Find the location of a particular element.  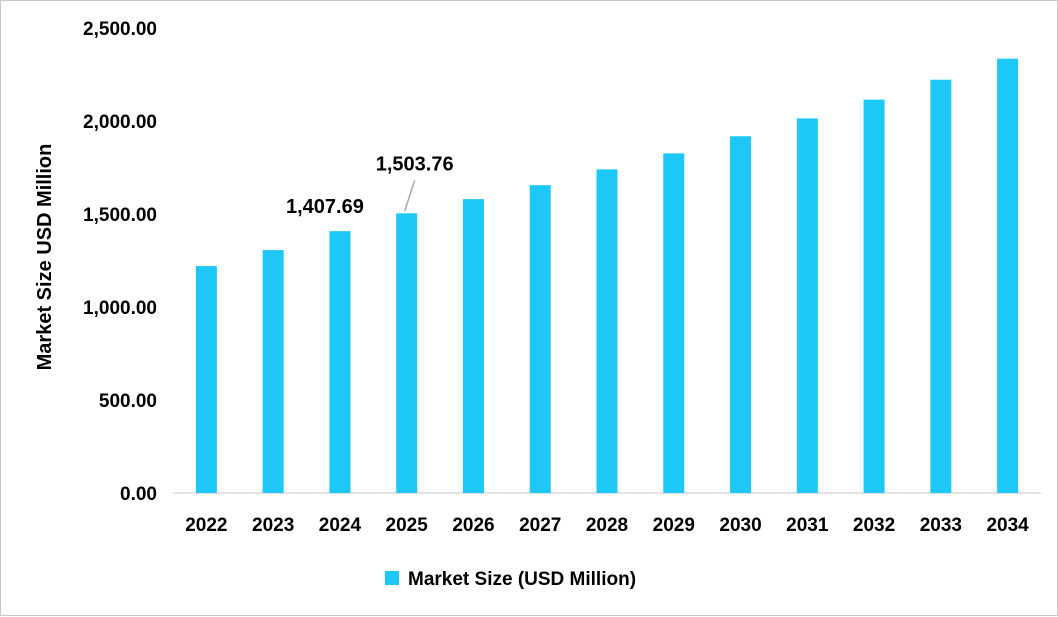

x-tick-label: 2031 is located at coordinates (807, 525).